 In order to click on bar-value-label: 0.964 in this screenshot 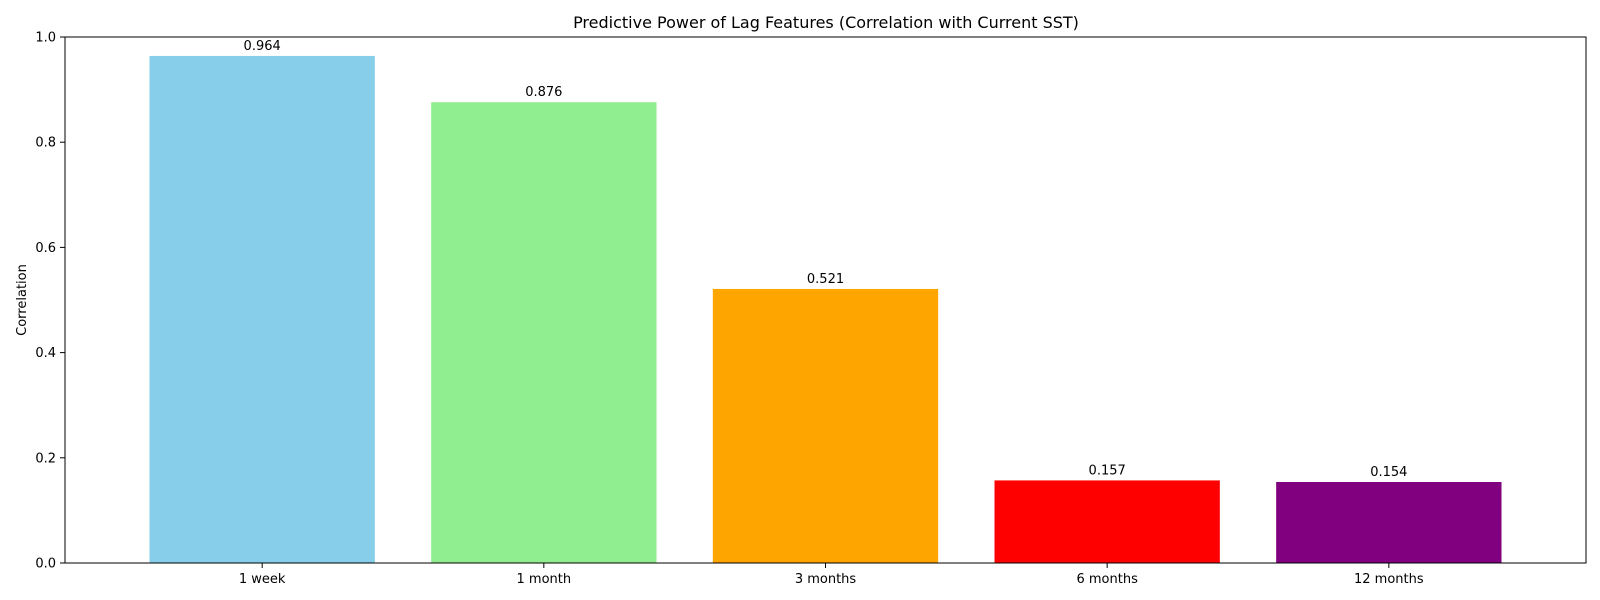, I will do `click(262, 46)`.